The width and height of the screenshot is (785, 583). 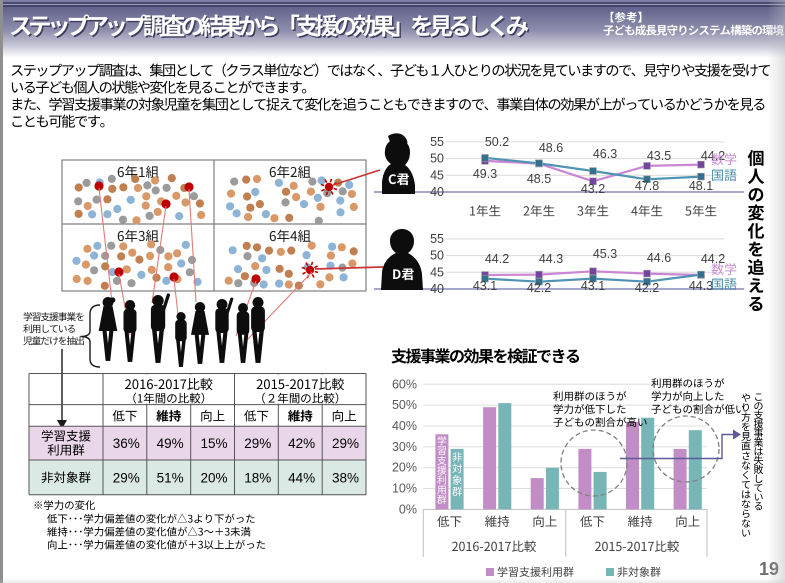 I want to click on svg-text: 43.5, so click(x=659, y=156).